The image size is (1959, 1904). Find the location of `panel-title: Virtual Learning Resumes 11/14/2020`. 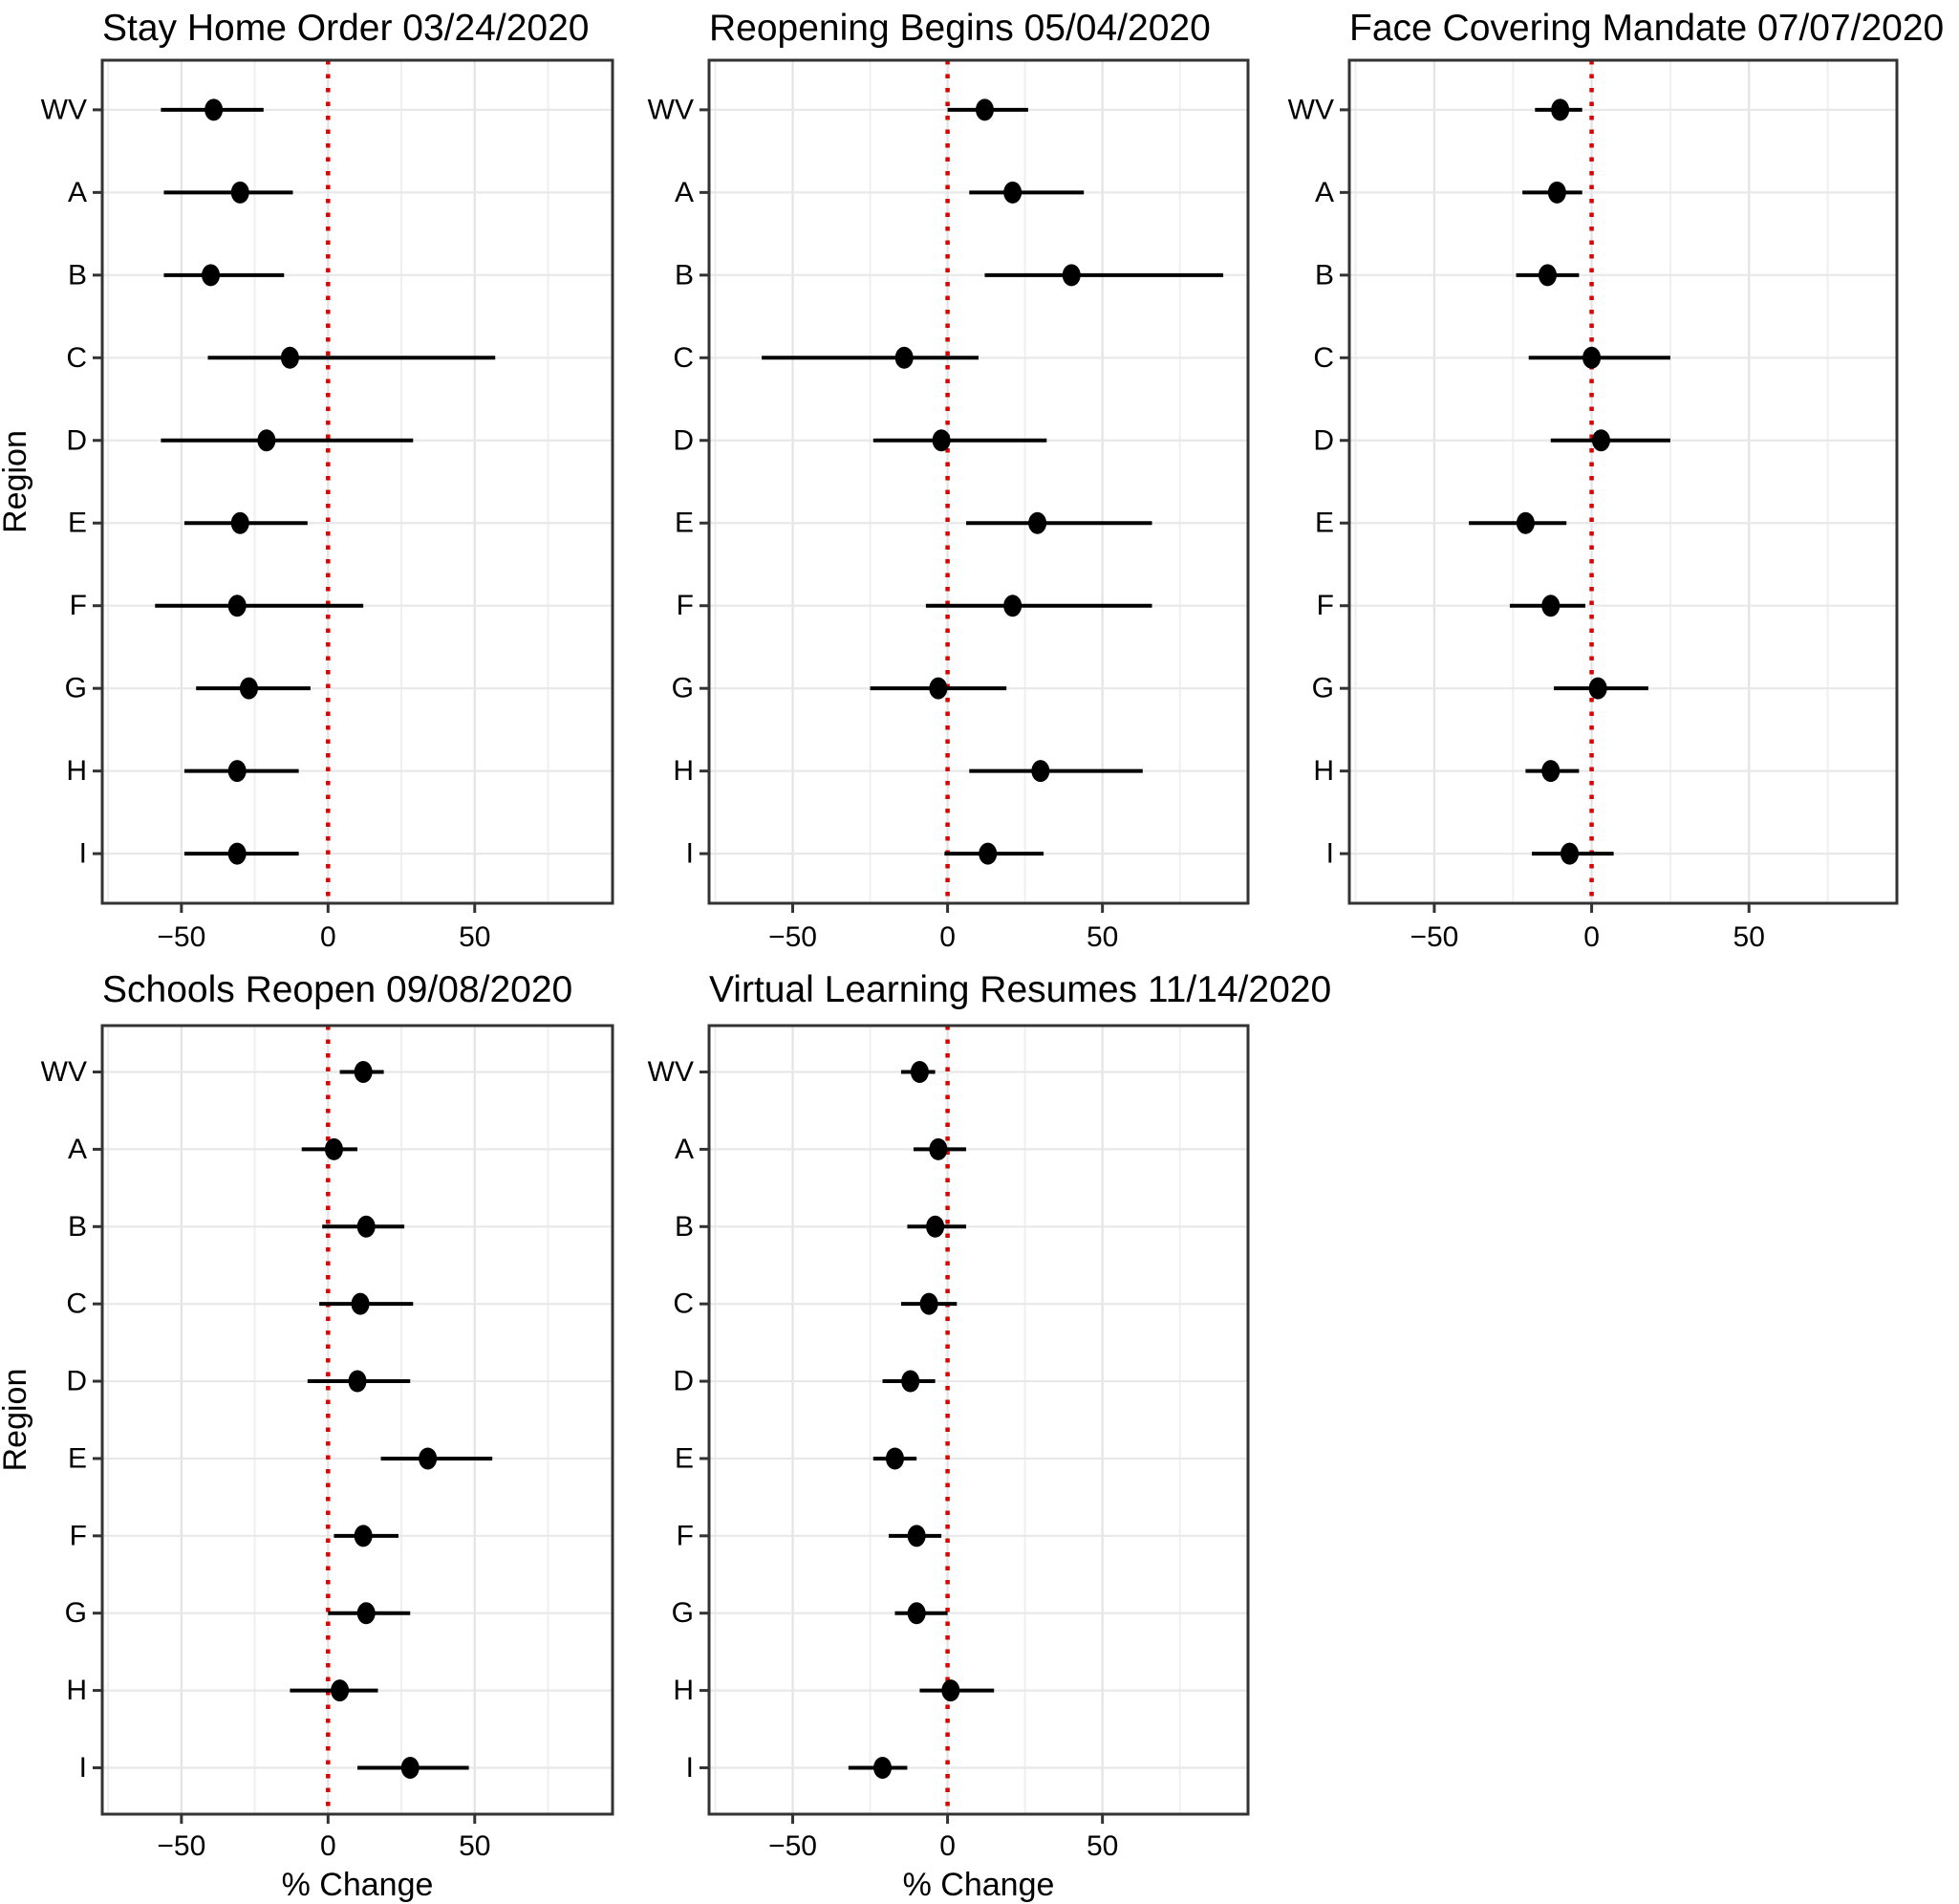

panel-title: Virtual Learning Resumes 11/14/2020 is located at coordinates (1020, 989).